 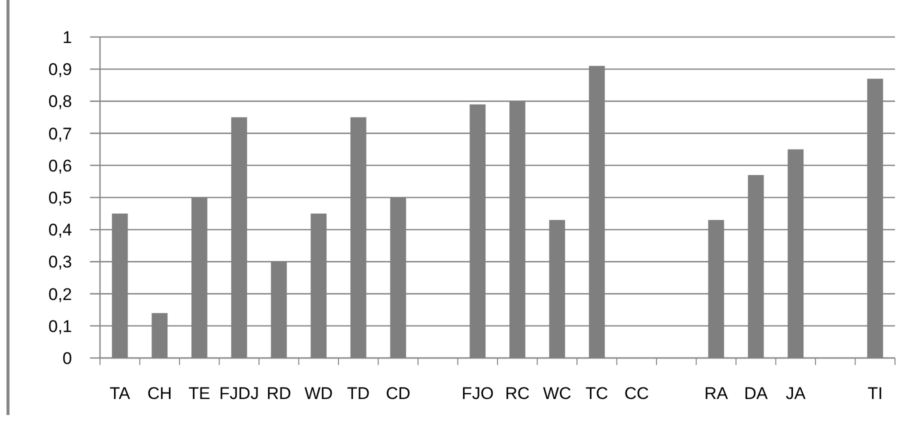 I want to click on y-tick-label: 0,8, so click(x=60, y=102).